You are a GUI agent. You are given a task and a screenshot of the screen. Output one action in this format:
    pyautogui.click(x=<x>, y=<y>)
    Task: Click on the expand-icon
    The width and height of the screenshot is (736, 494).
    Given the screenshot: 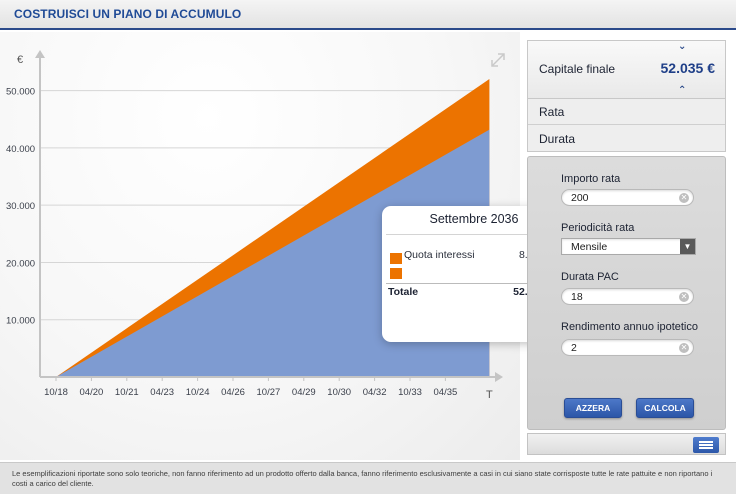 What is the action you would take?
    pyautogui.click(x=498, y=60)
    